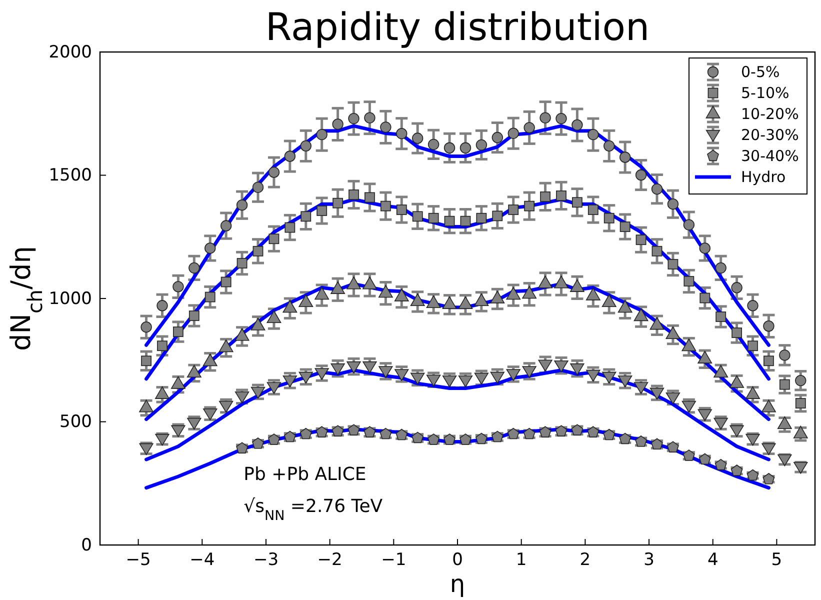 Image resolution: width=821 pixels, height=600 pixels. Describe the element at coordinates (393, 560) in the screenshot. I see `x-tick-label: −1` at that location.